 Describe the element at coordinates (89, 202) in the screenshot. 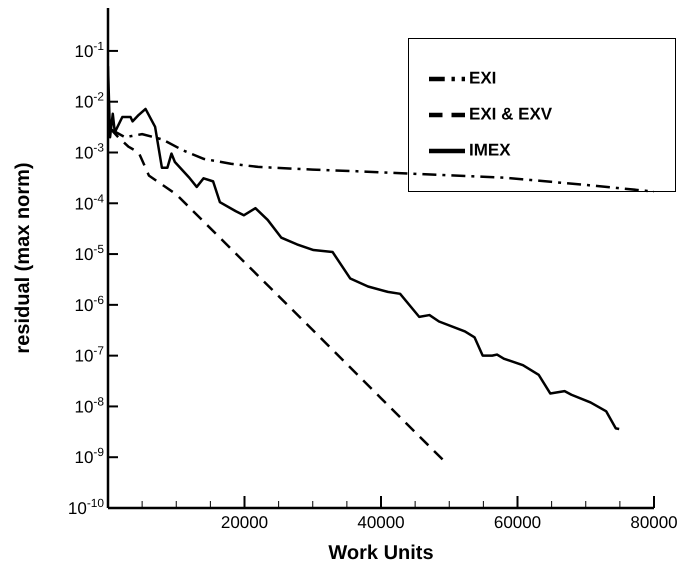

I see `y-tick-label: 10$^{-4}$` at that location.